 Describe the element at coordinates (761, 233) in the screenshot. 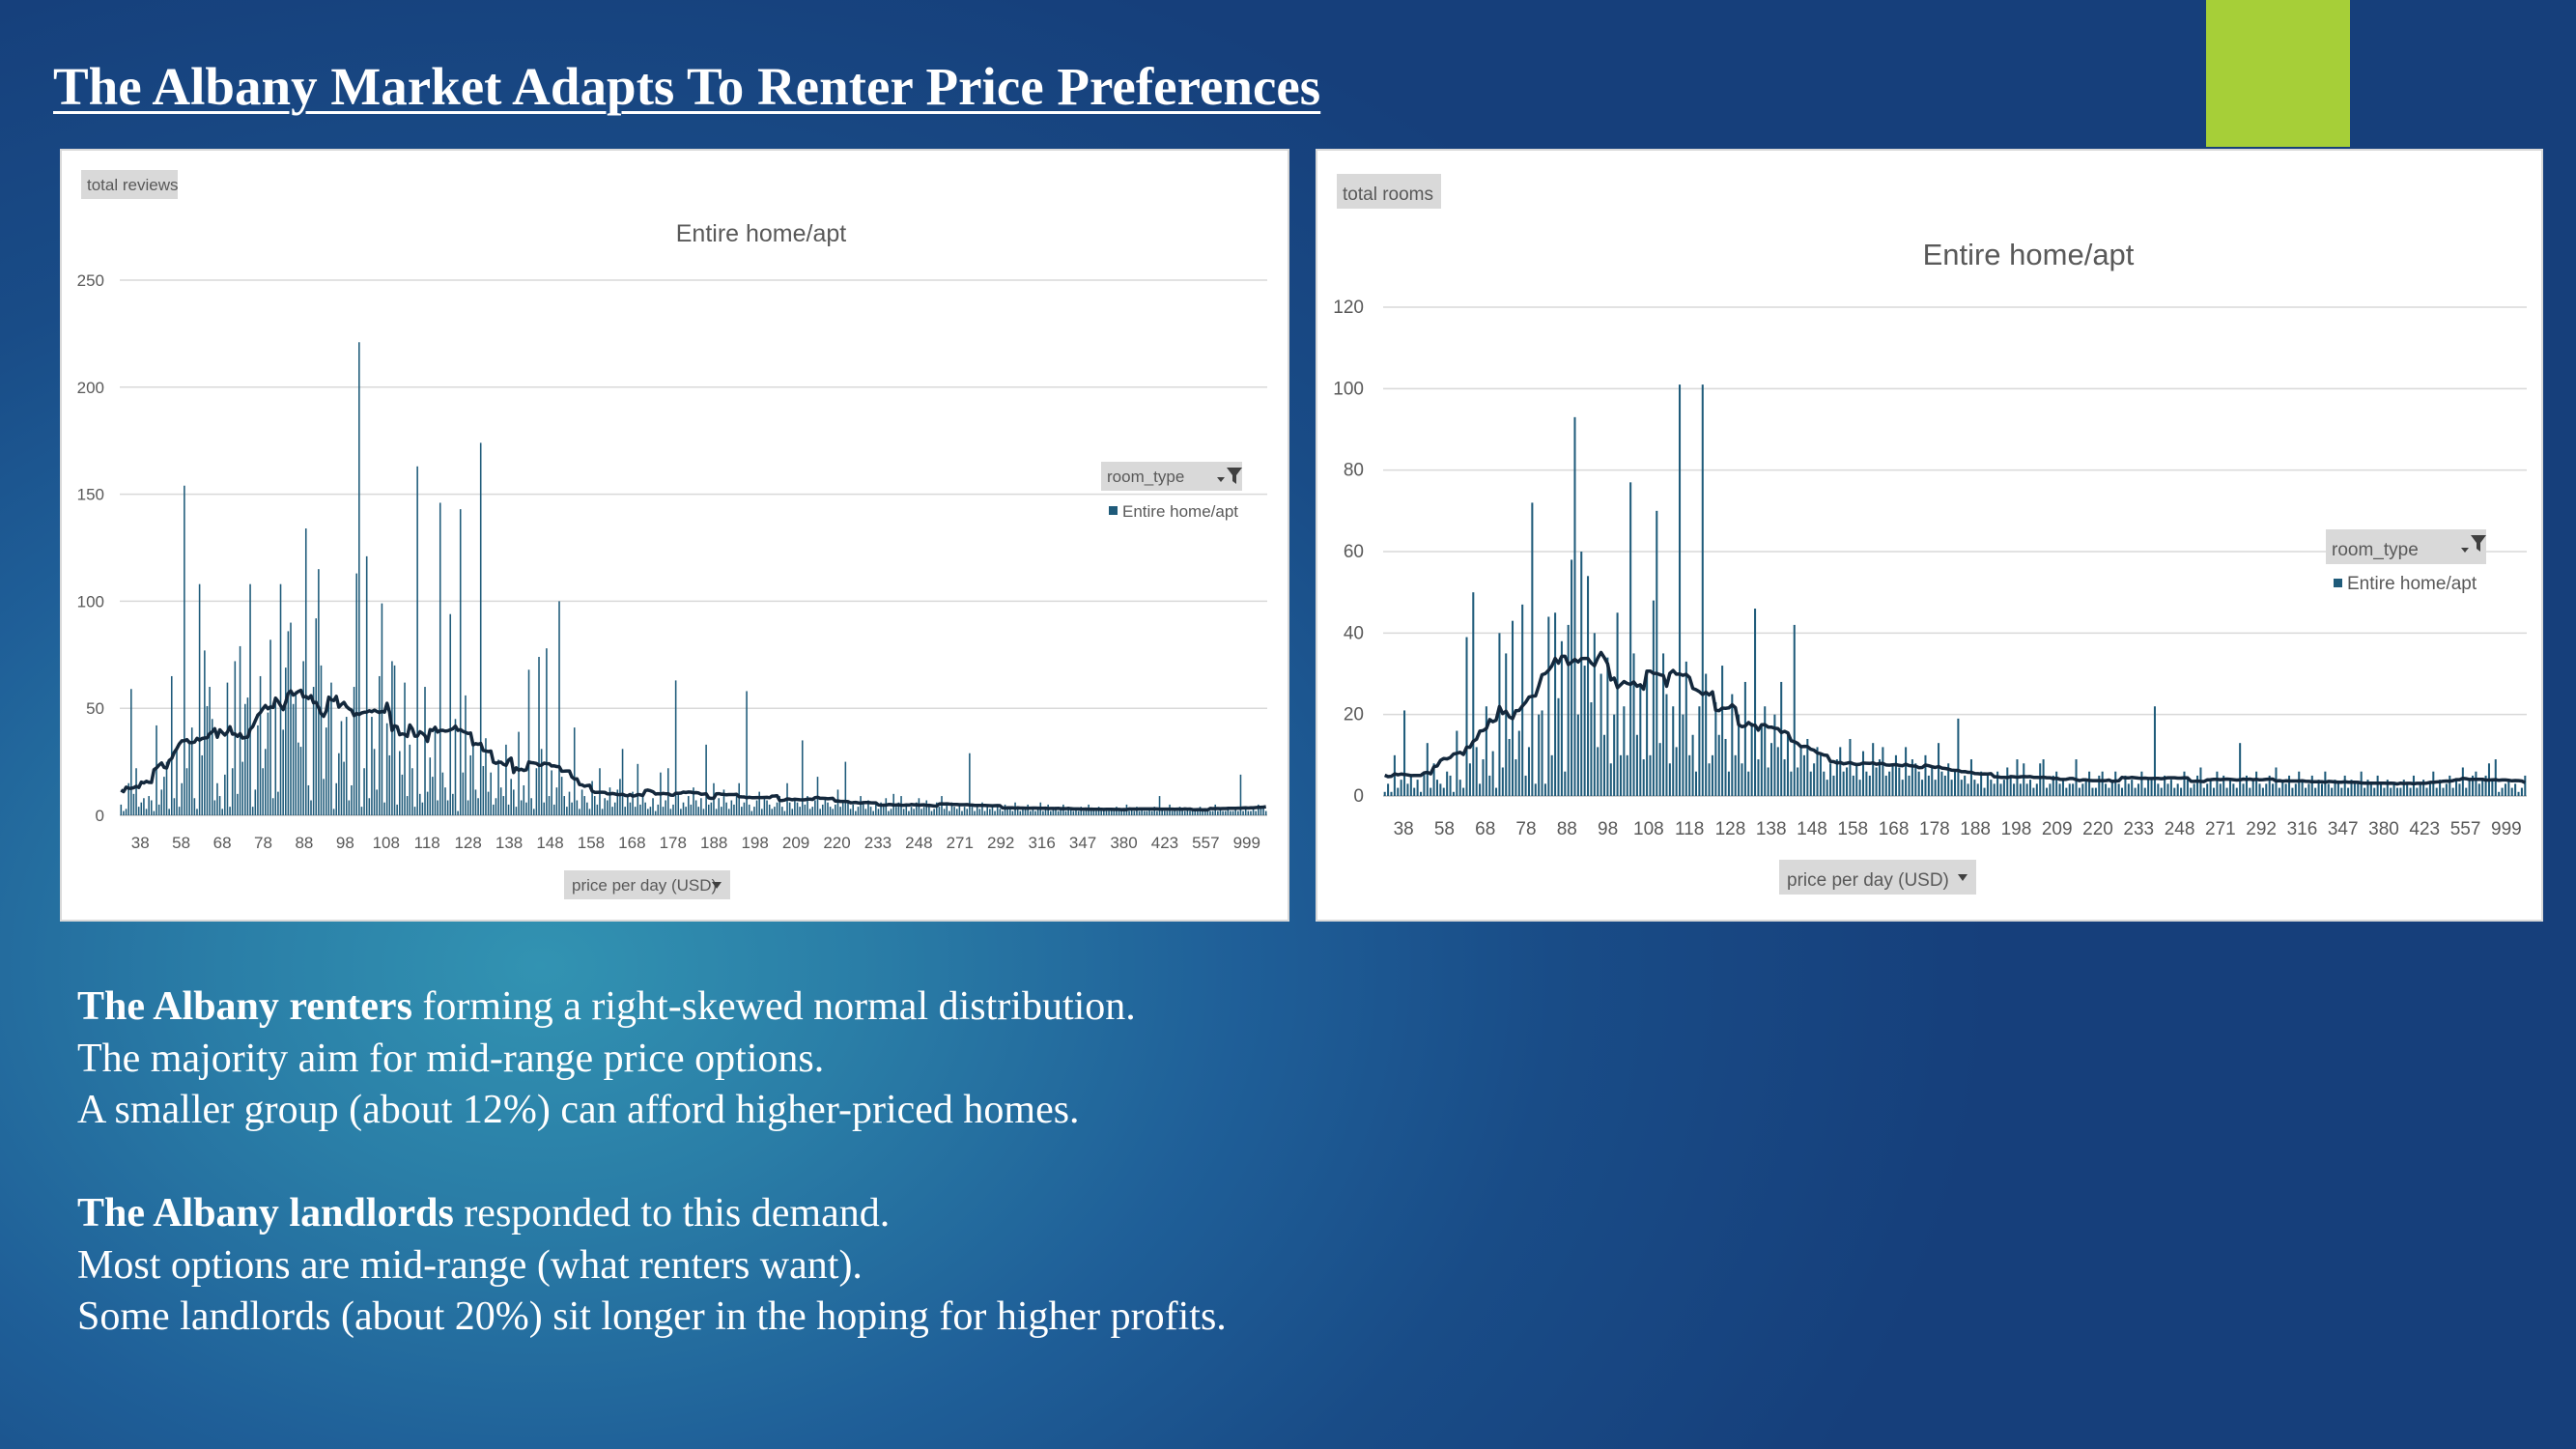

I see `chart-title: Entire home/apt` at that location.